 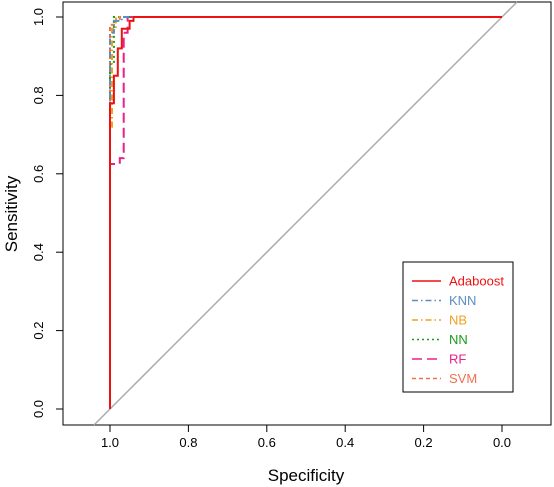 I want to click on y-axis-label: Sensitivity, so click(x=11, y=213).